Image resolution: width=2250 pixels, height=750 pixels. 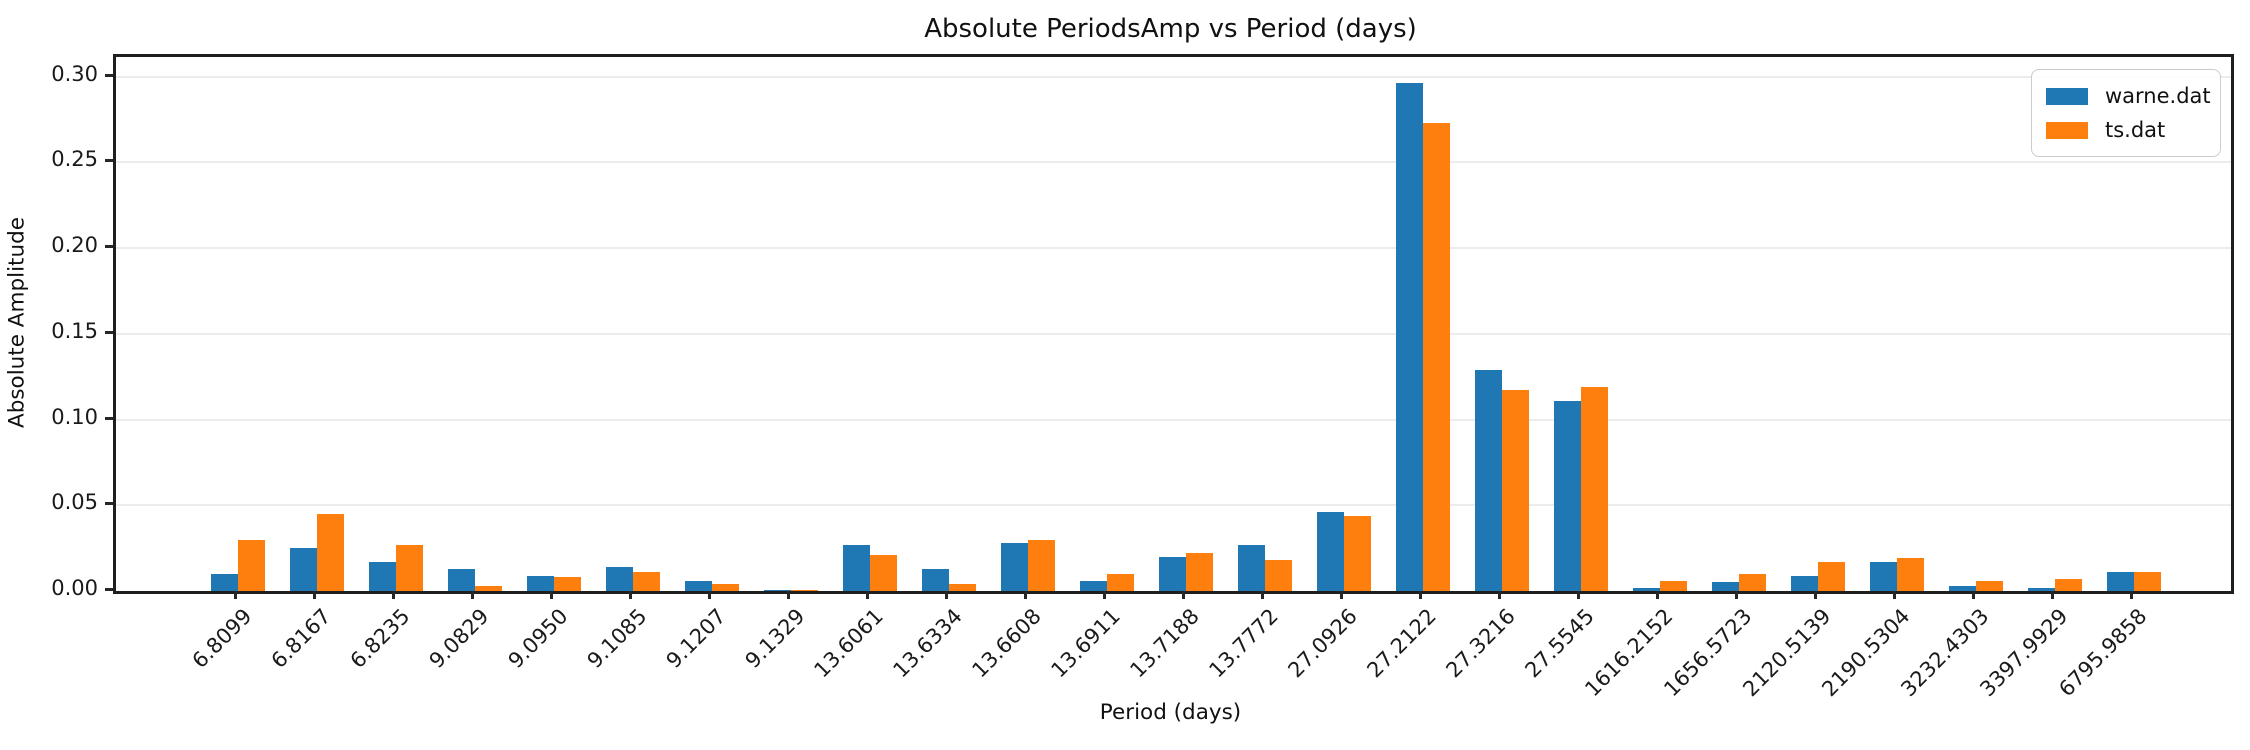 What do you see at coordinates (74, 330) in the screenshot?
I see `y-tick-label: 0.15` at bounding box center [74, 330].